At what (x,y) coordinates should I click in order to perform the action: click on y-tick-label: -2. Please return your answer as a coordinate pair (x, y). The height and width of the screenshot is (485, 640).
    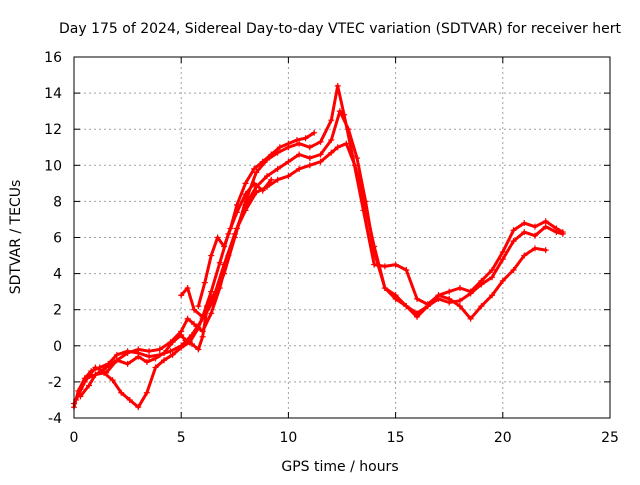
    Looking at the image, I should click on (55, 383).